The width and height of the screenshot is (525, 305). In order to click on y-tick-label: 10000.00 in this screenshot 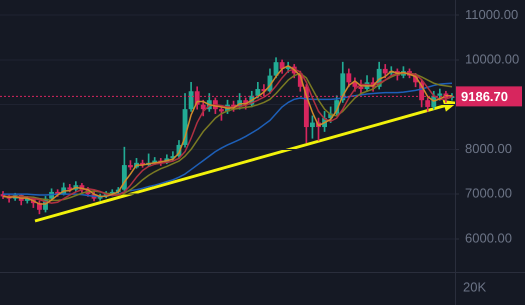, I will do `click(492, 59)`.